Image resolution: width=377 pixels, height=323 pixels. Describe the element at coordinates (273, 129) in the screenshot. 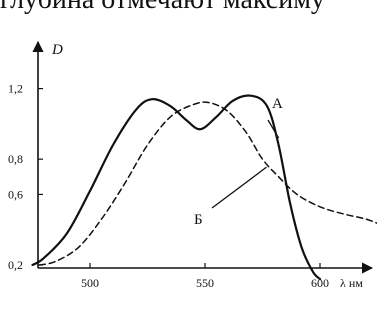

I see `series-a-leader-line` at that location.